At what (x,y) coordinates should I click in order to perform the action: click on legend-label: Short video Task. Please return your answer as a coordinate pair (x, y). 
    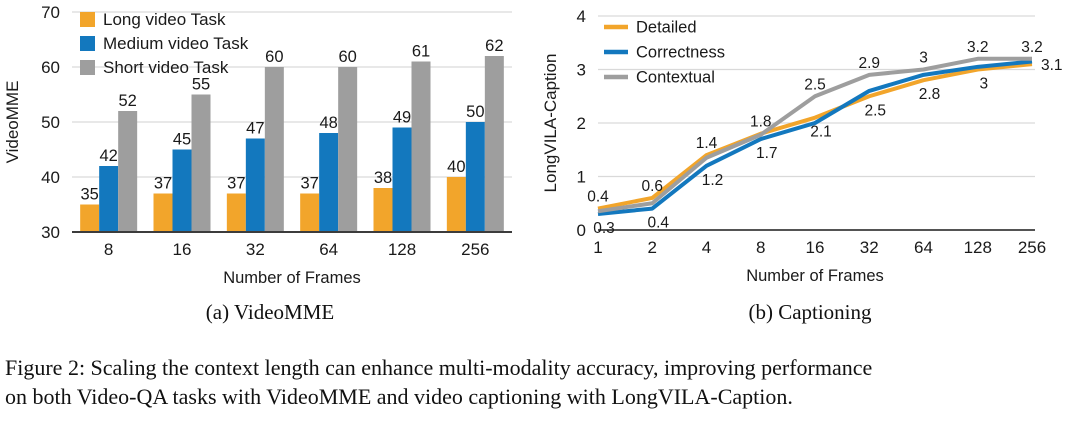
    Looking at the image, I should click on (166, 67).